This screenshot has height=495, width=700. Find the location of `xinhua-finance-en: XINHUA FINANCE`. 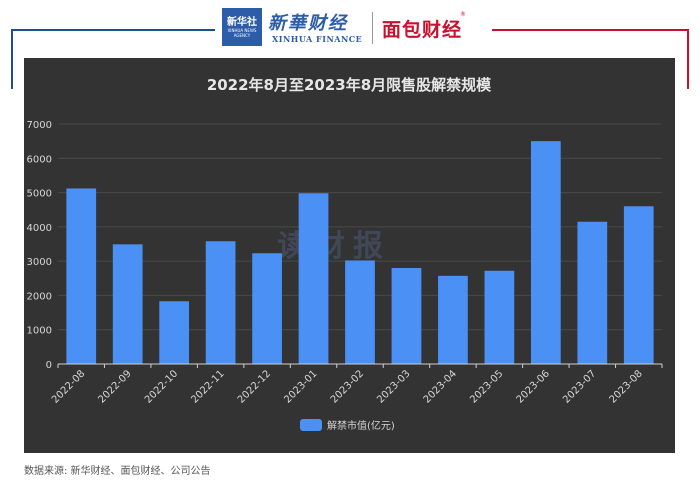

xinhua-finance-en: XINHUA FINANCE is located at coordinates (317, 39).